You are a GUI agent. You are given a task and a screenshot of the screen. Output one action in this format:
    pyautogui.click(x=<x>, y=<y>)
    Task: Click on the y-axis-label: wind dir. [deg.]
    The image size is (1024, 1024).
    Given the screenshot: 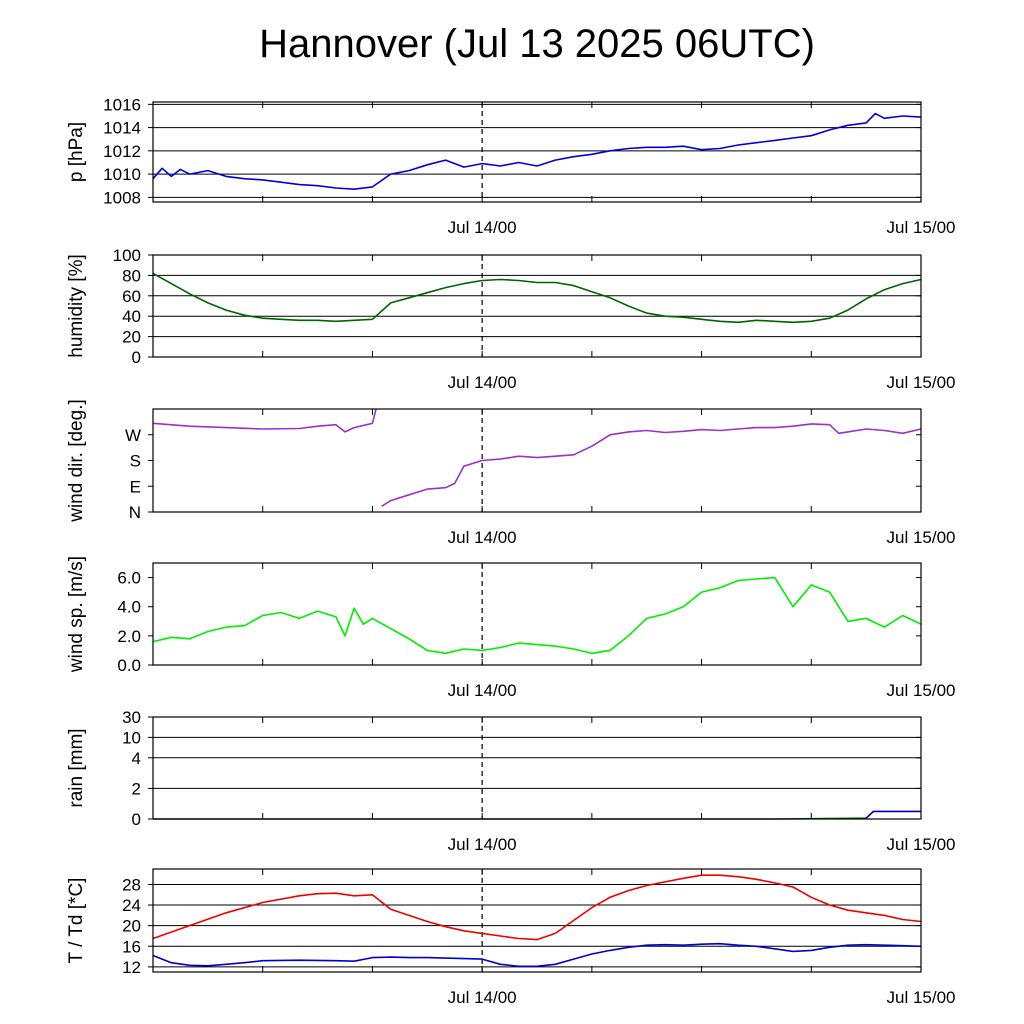 What is the action you would take?
    pyautogui.click(x=76, y=461)
    